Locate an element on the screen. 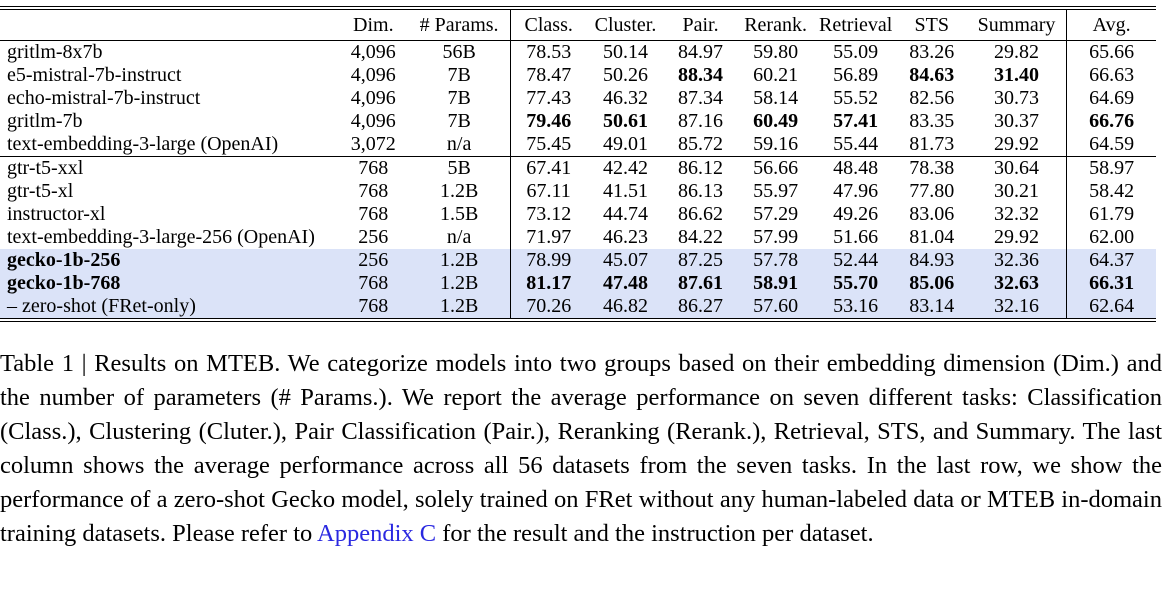  cell-pair: 86.12 is located at coordinates (700, 168).